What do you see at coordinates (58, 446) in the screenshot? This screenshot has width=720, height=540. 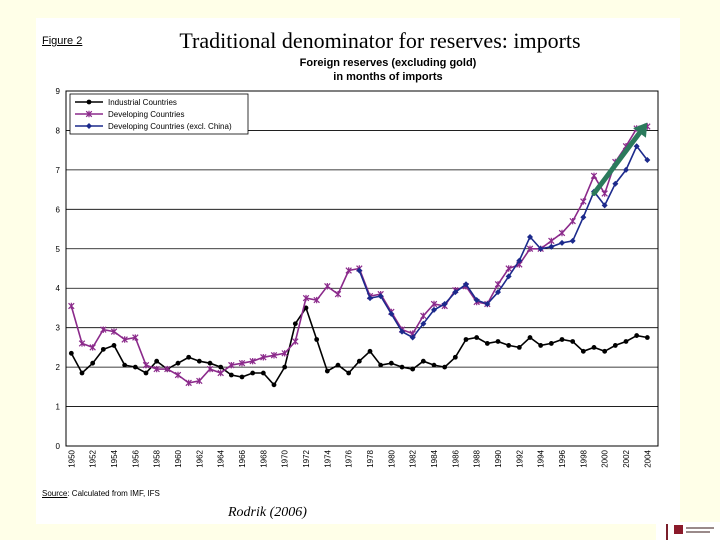 I see `y-tick-label: 0` at bounding box center [58, 446].